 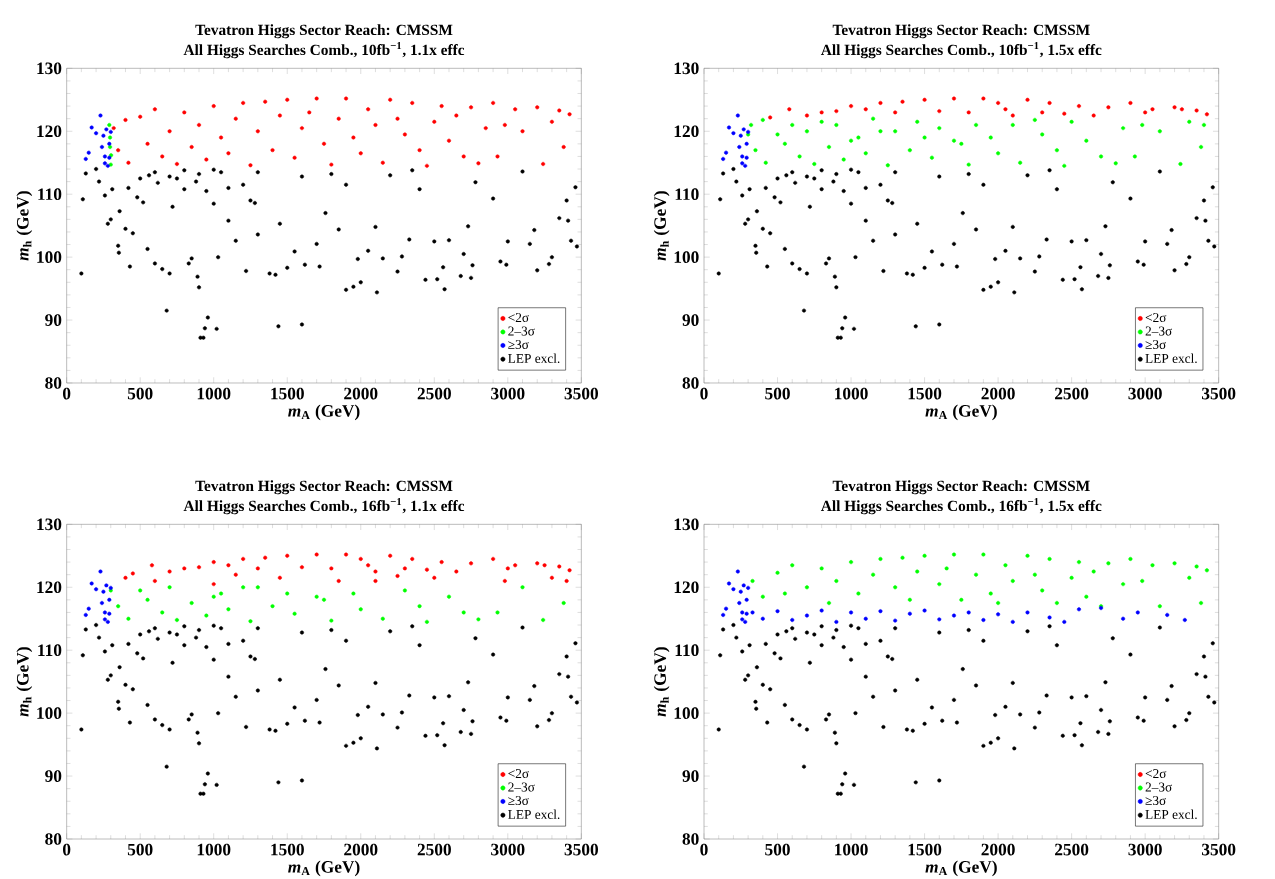 What do you see at coordinates (324, 506) in the screenshot?
I see `chart-subtitle: All Higgs Searches Comb., 16fb$^{−1}$, 1.1x effc` at bounding box center [324, 506].